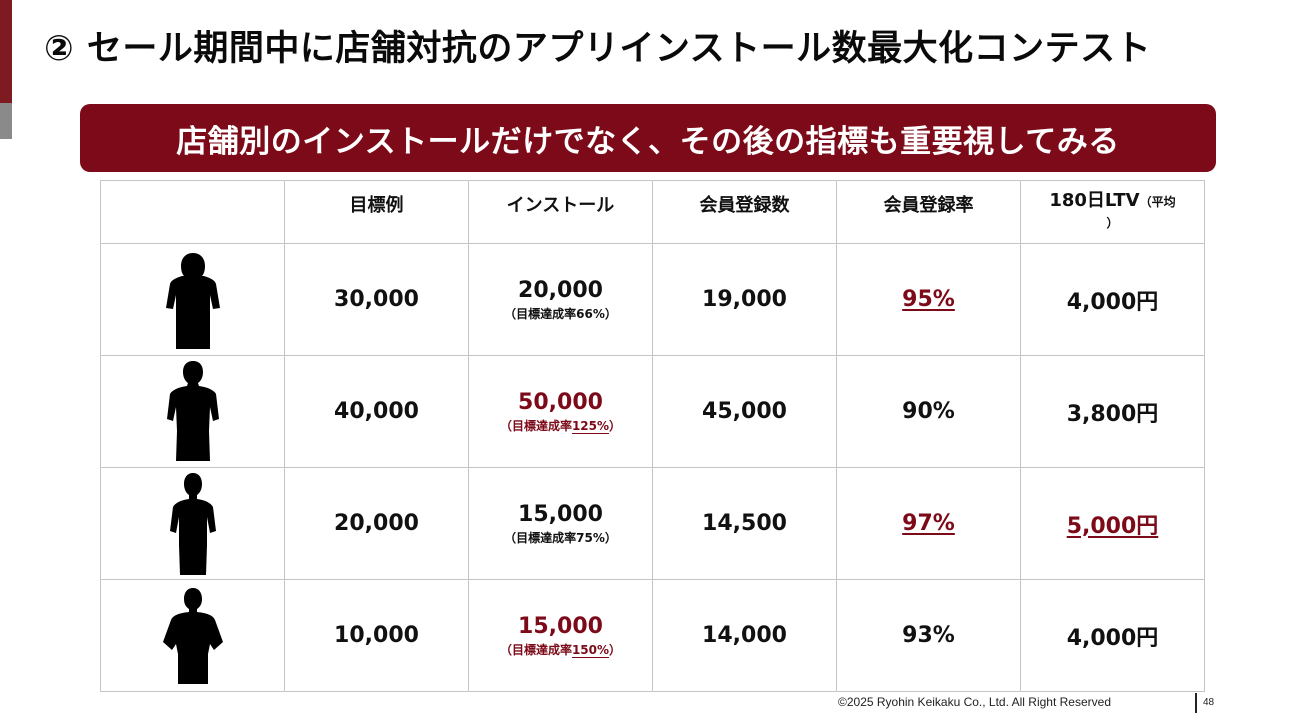 The width and height of the screenshot is (1300, 724). Describe the element at coordinates (376, 212) in the screenshot. I see `header-target: 目標例` at that location.